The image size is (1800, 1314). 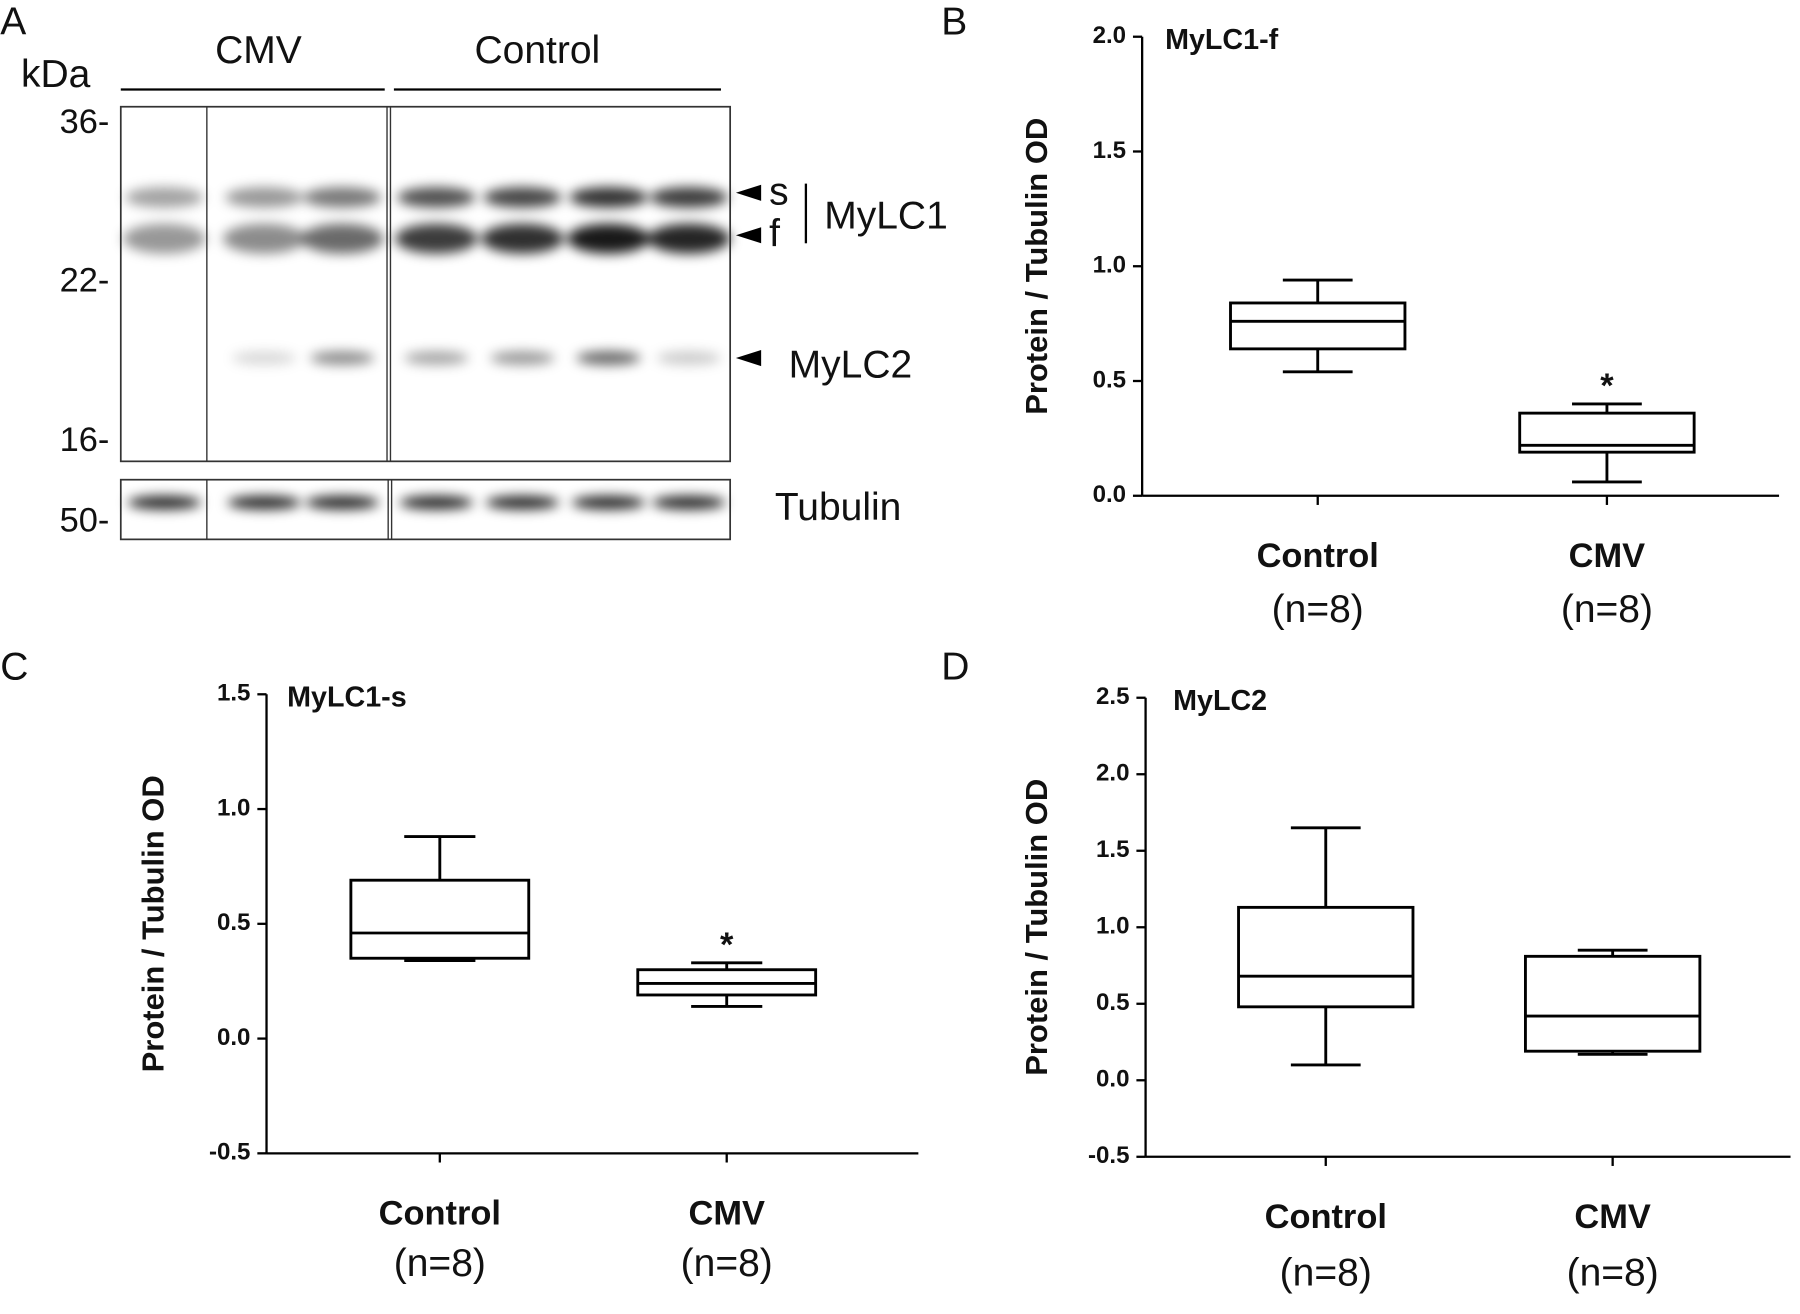 What do you see at coordinates (537, 50) in the screenshot?
I see `group-label: Control` at bounding box center [537, 50].